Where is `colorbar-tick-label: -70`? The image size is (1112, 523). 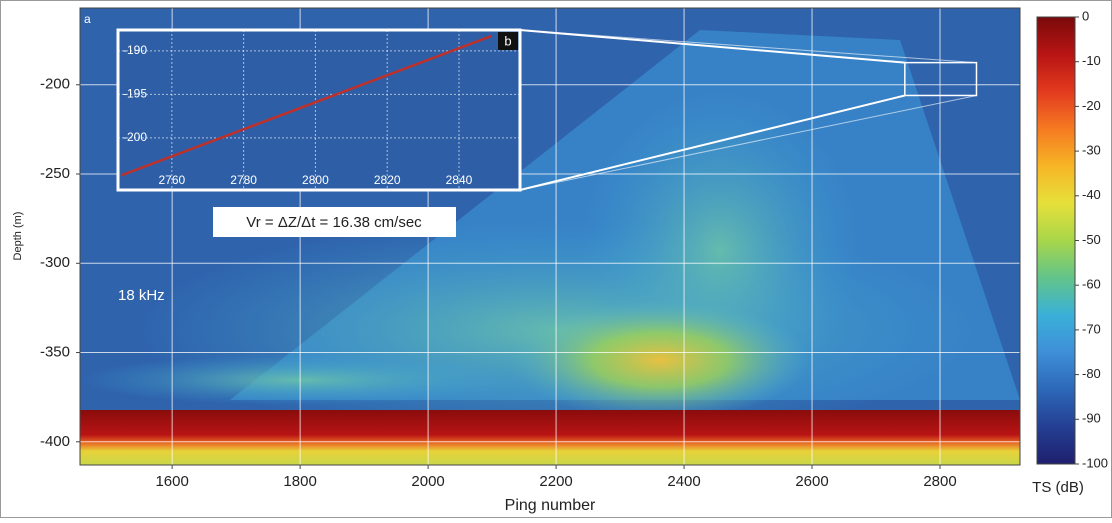 colorbar-tick-label: -70 is located at coordinates (1091, 328).